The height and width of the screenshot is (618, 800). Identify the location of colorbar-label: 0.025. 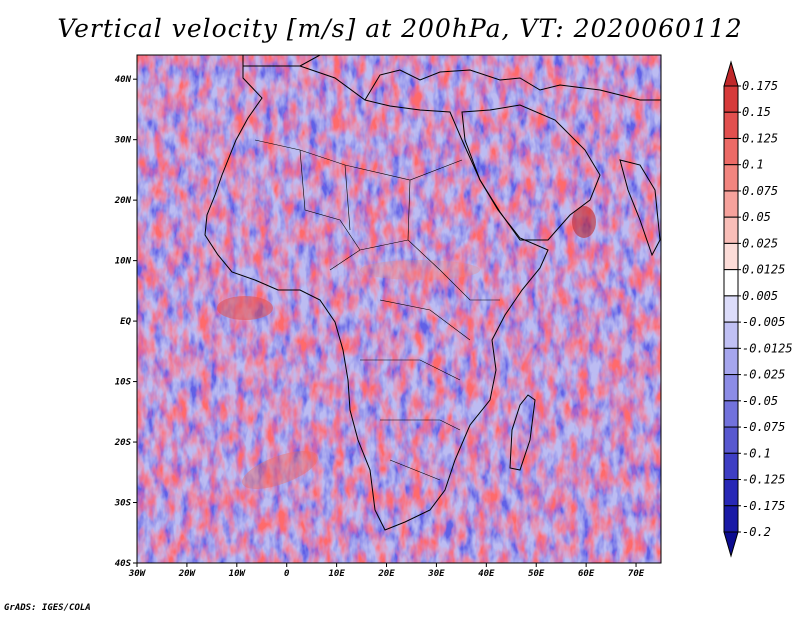
(760, 243).